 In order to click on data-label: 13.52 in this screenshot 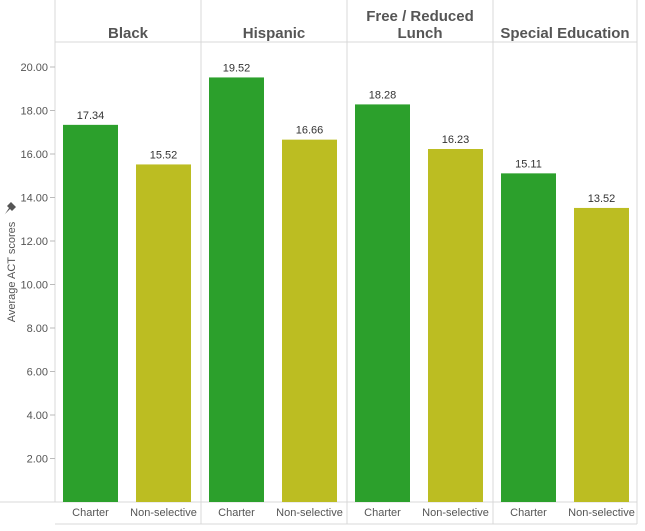, I will do `click(602, 199)`.